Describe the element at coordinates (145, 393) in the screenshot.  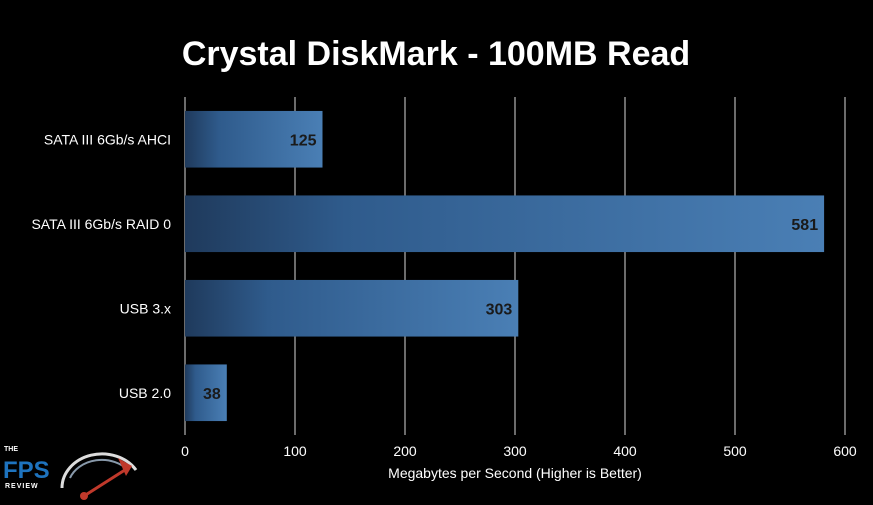
I see `category-label: USB 2.0` at that location.